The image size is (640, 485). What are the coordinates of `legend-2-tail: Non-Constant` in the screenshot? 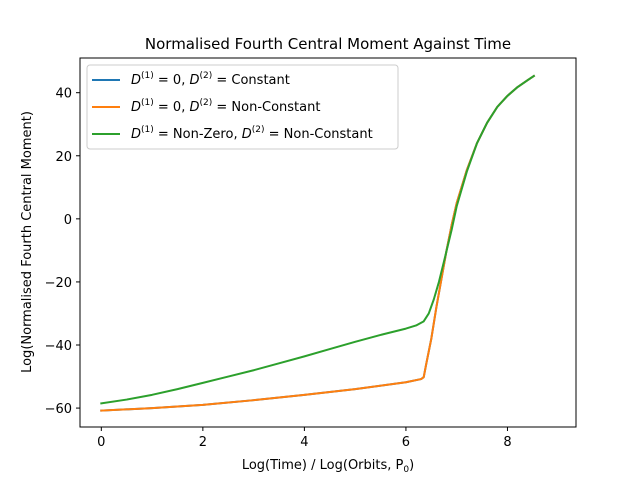 It's located at (275, 107).